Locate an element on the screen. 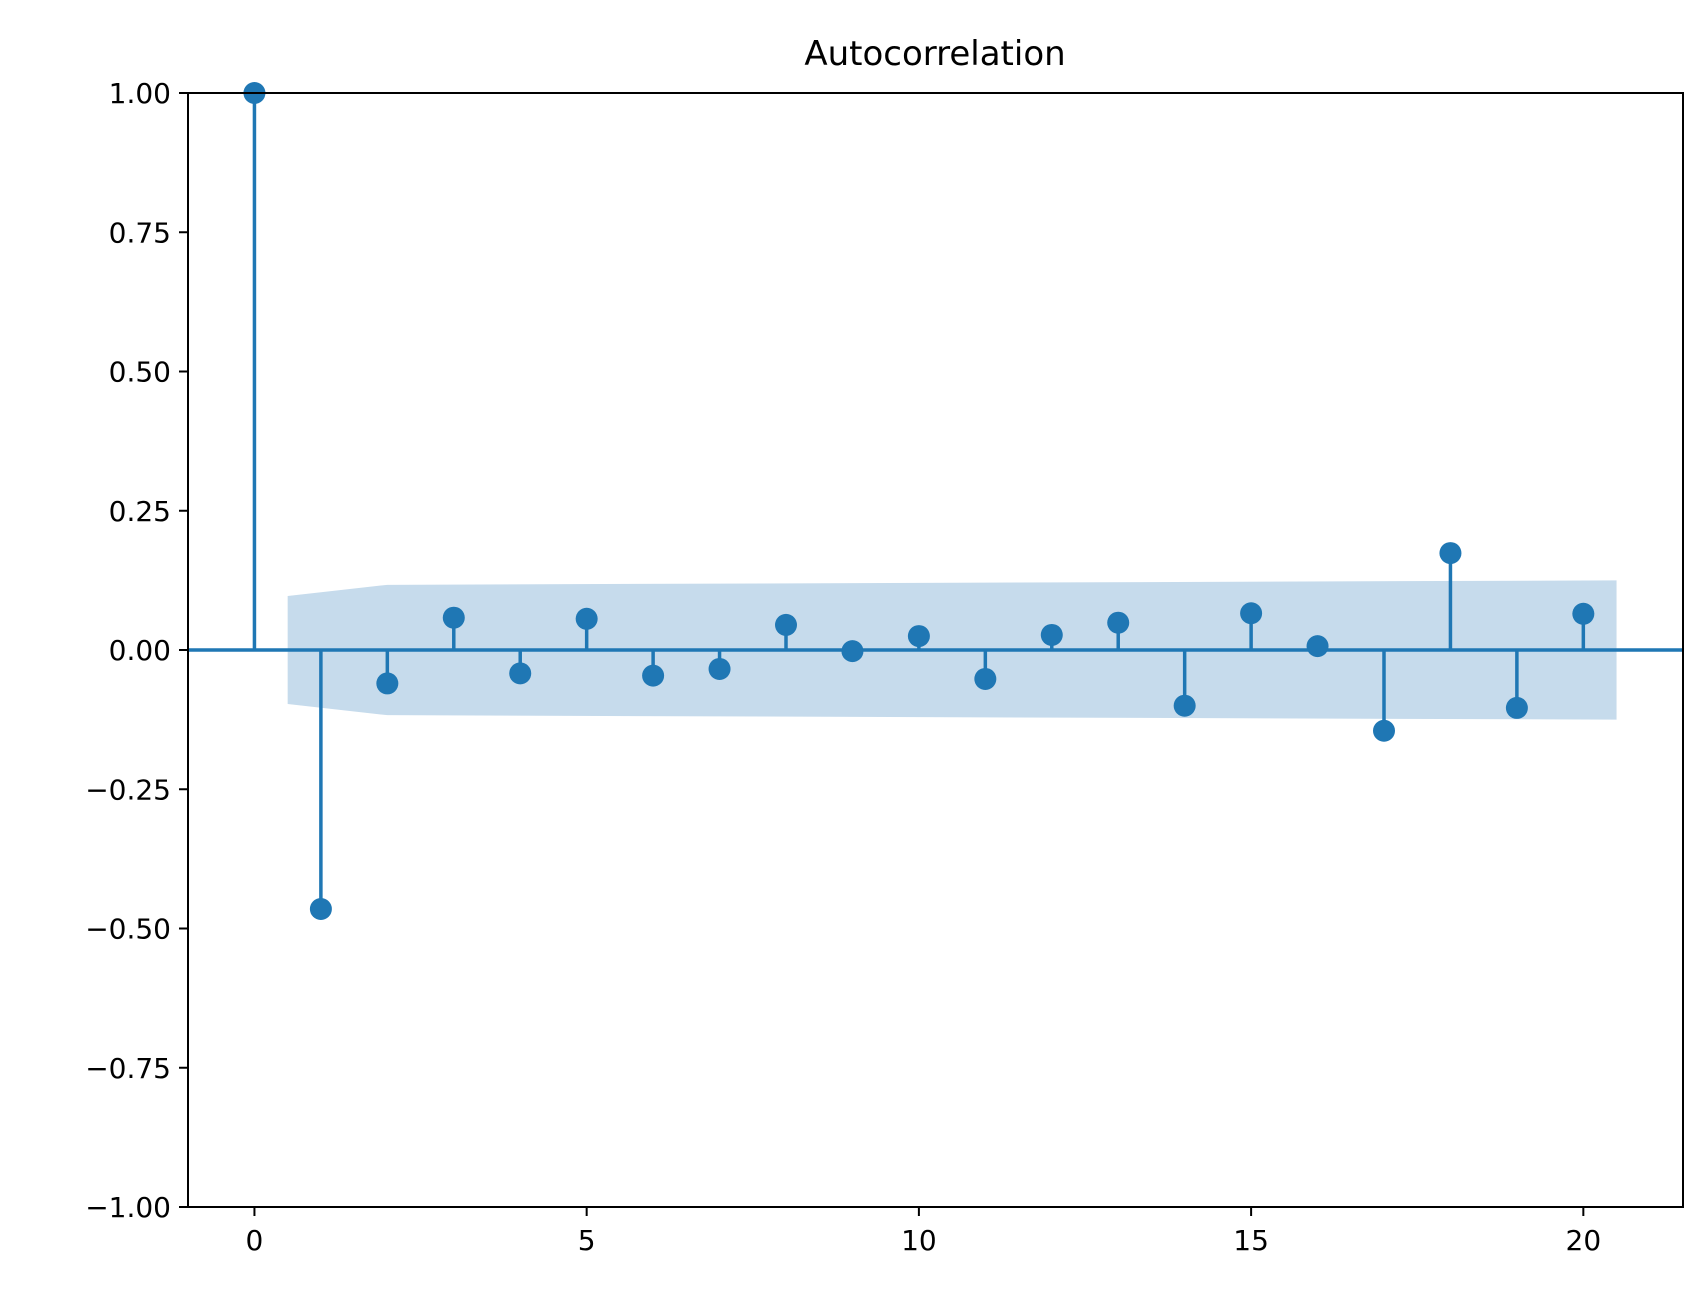  y-tick-label: 0.25 is located at coordinates (140, 511).